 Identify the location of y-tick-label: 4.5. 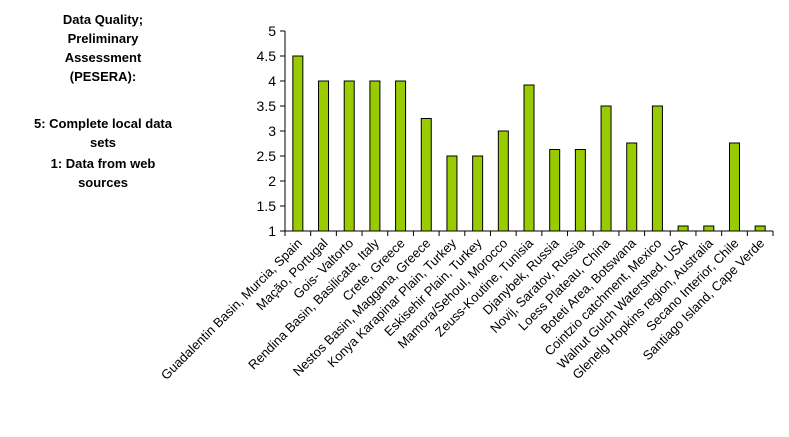
(267, 56).